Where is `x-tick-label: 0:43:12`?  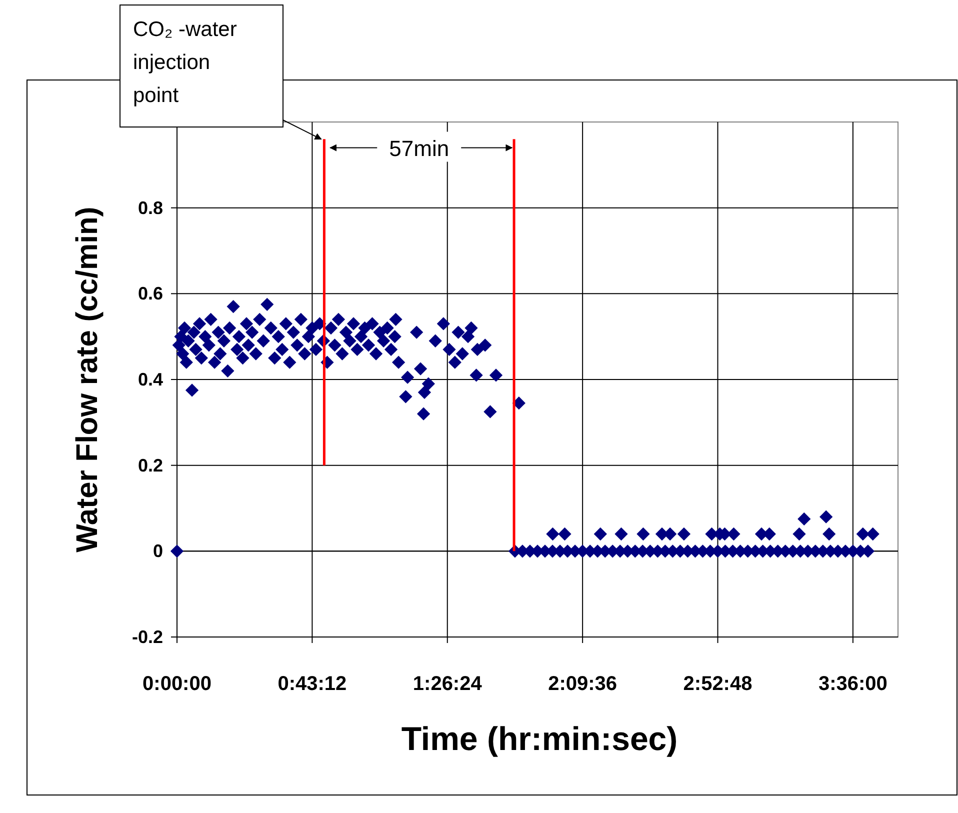 x-tick-label: 0:43:12 is located at coordinates (312, 684).